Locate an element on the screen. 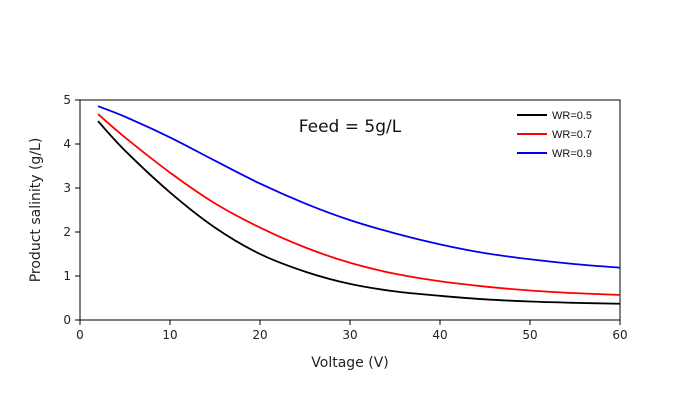 Image resolution: width=700 pixels, height=400 pixels. x-tick-label: 10 is located at coordinates (169, 335).